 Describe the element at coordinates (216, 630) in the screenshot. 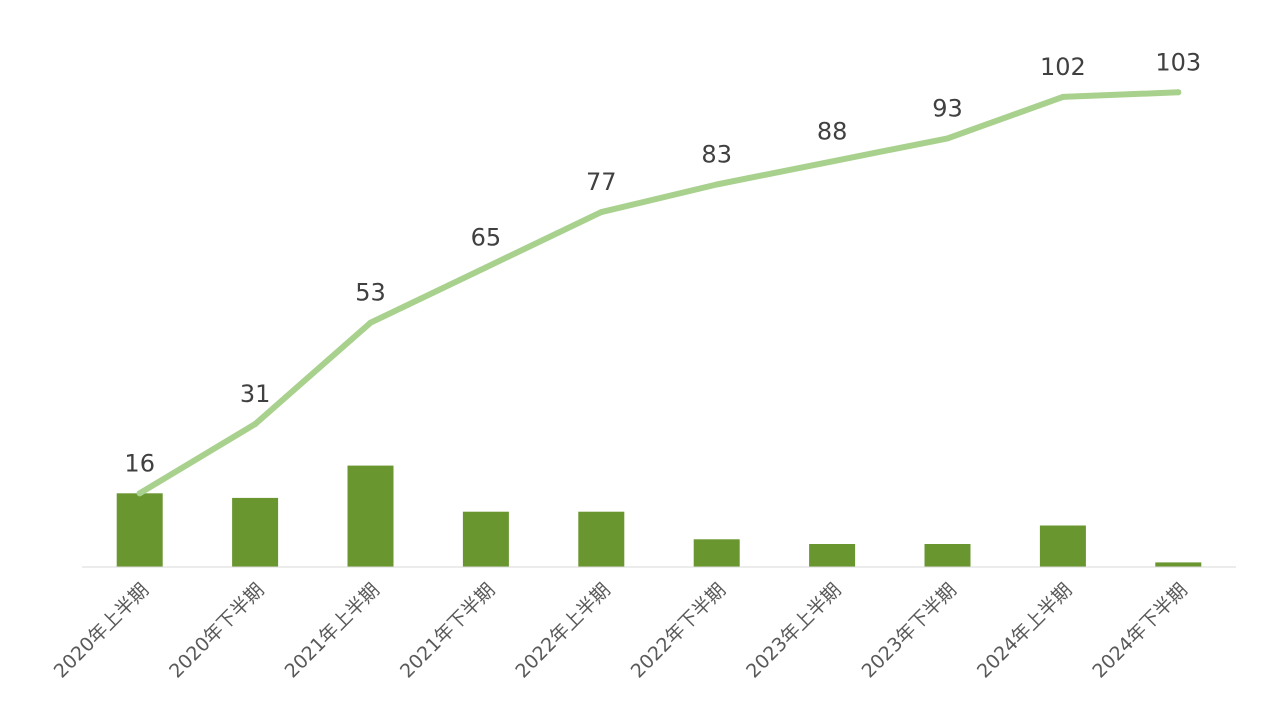

I see `x-tick-label-1: 2020年下半期` at that location.